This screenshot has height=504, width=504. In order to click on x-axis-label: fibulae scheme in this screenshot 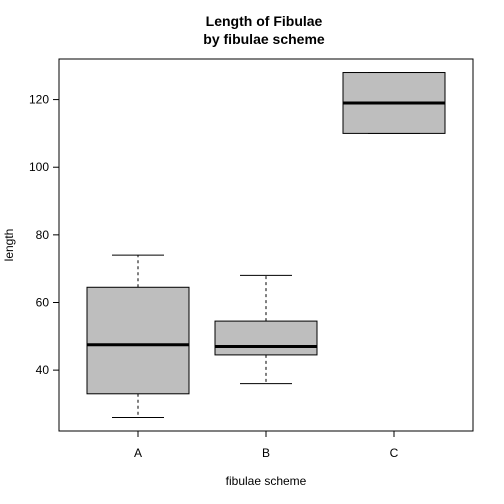, I will do `click(266, 481)`.